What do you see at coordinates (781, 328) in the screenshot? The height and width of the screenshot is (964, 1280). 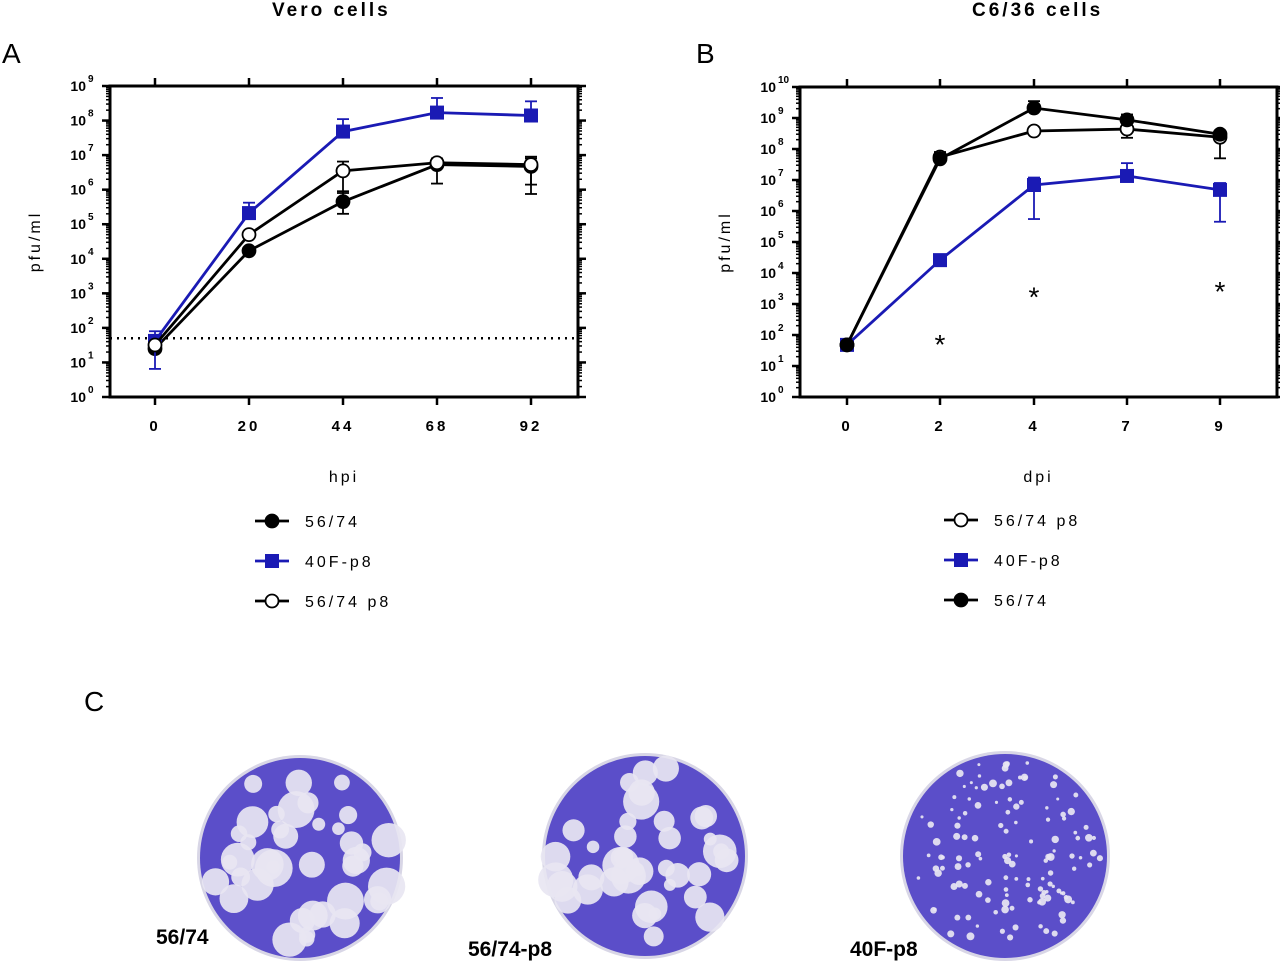 I see `y-tick-exponent: 2` at bounding box center [781, 328].